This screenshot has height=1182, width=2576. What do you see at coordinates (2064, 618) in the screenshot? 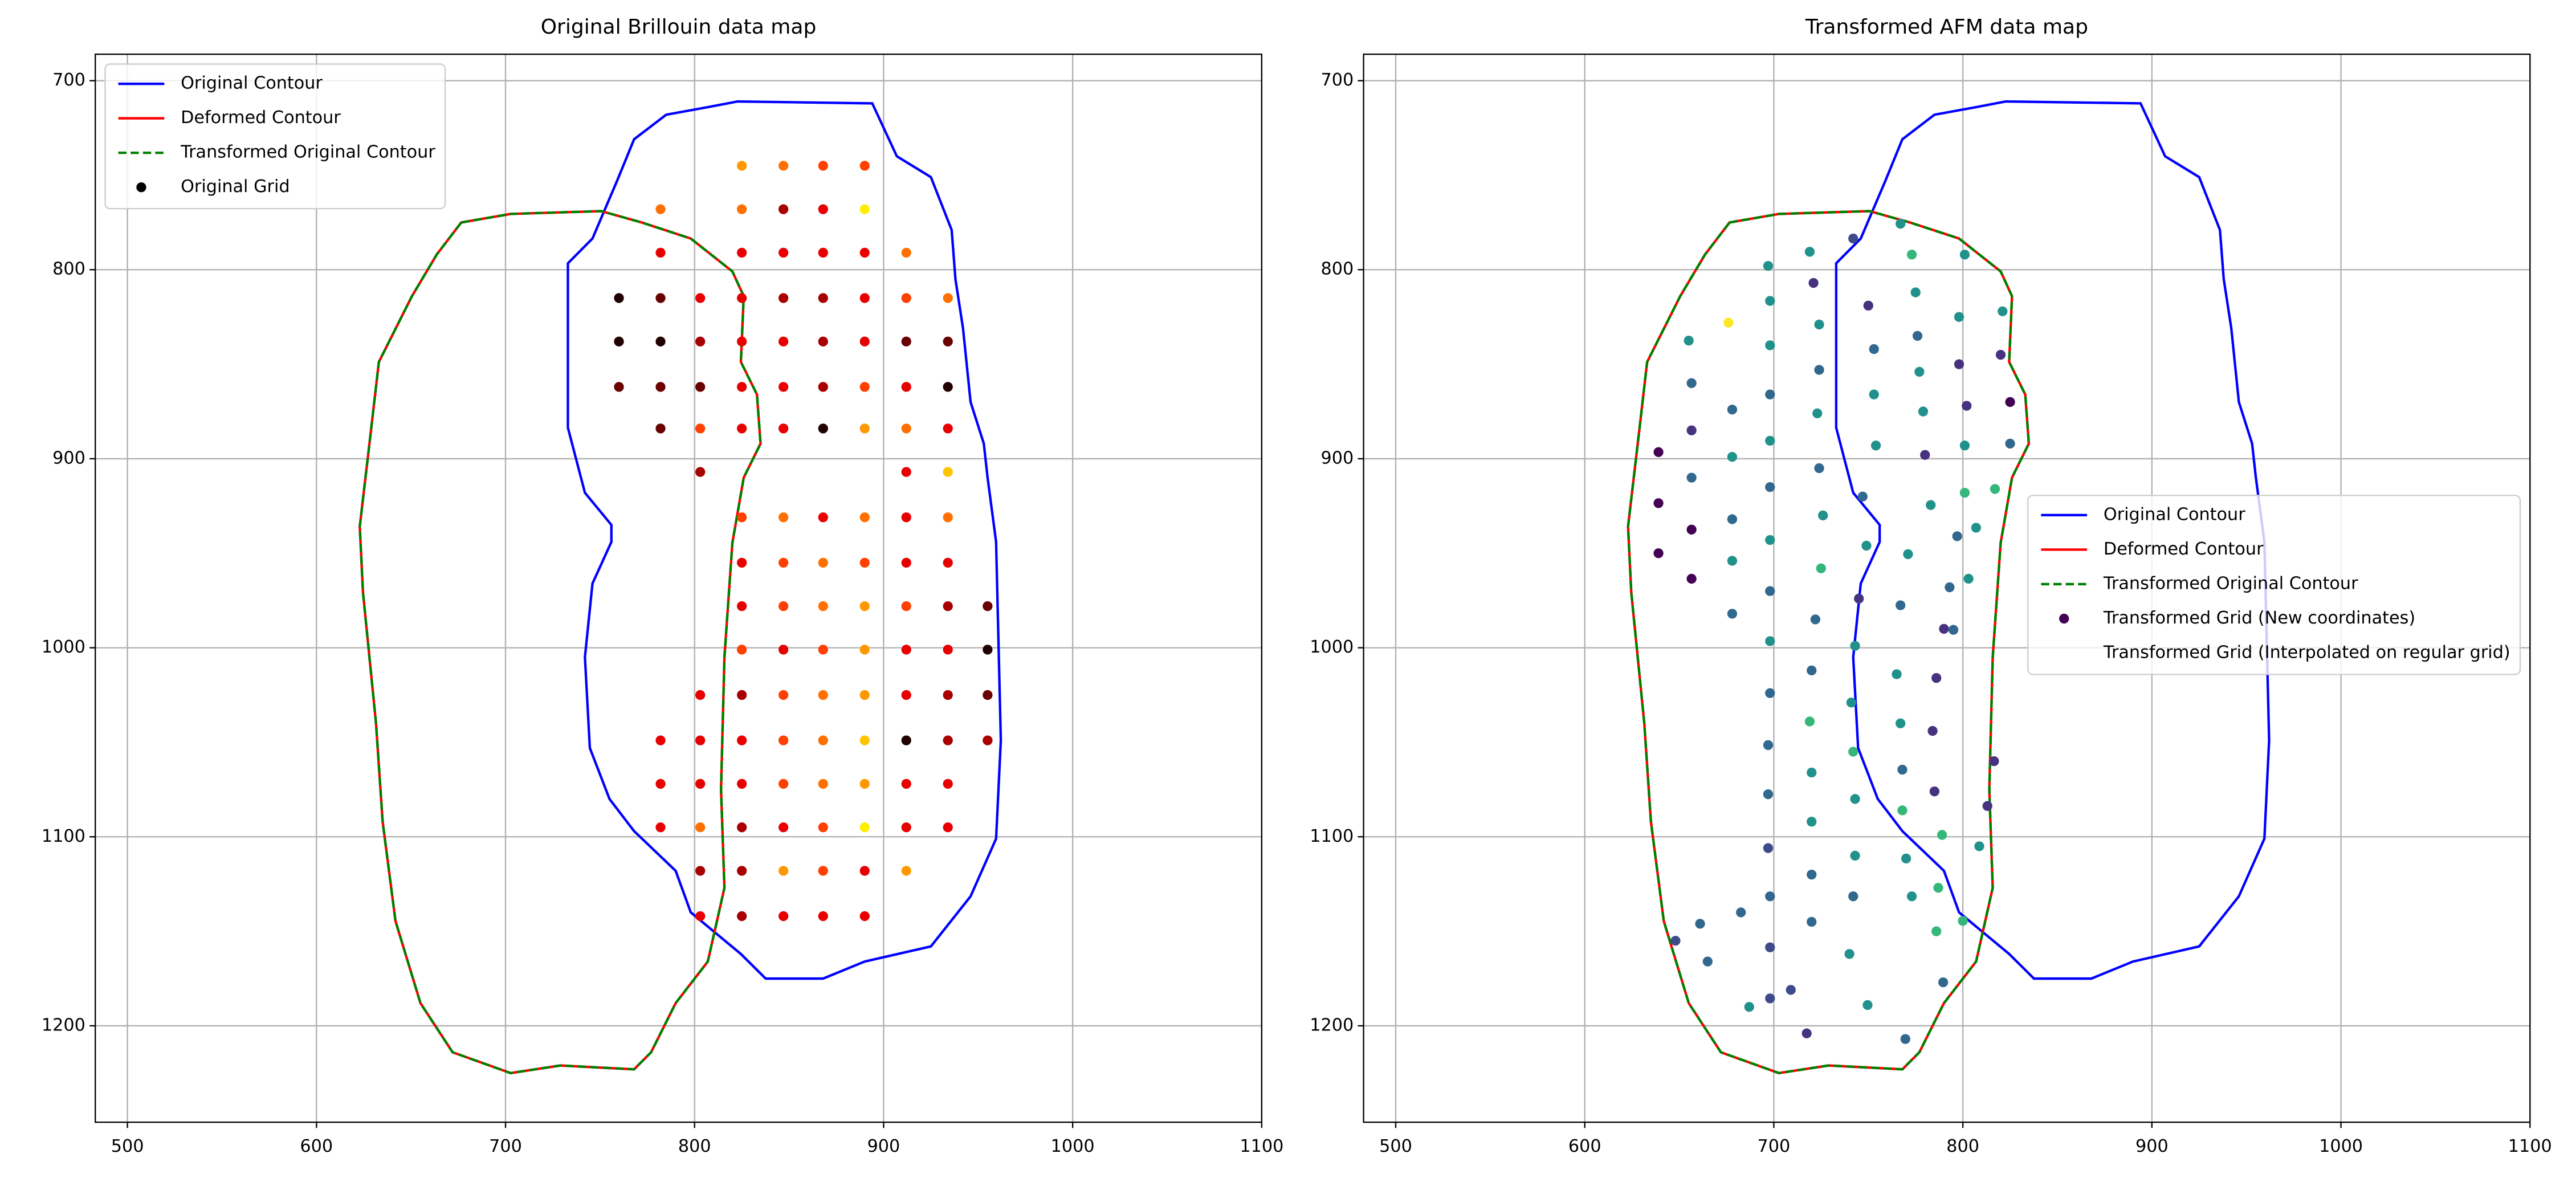
I see `legend-marker` at bounding box center [2064, 618].